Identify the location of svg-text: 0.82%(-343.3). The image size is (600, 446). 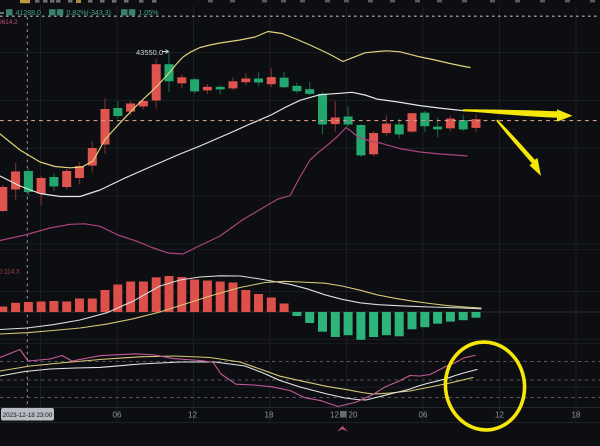
(89, 12).